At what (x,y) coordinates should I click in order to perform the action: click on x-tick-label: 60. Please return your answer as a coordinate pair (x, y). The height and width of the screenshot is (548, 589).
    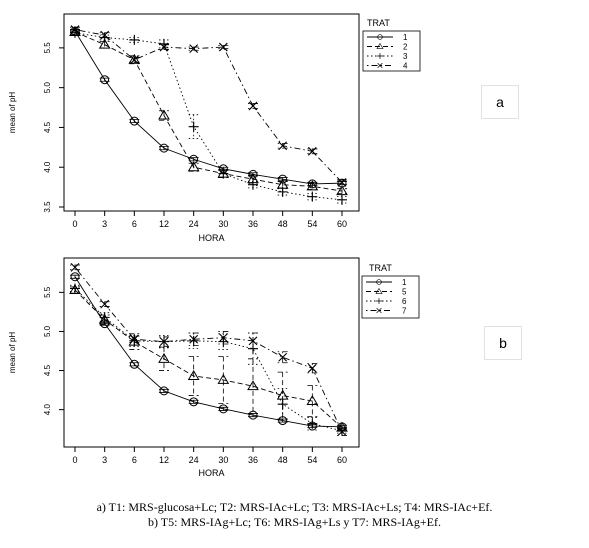
    Looking at the image, I should click on (342, 224).